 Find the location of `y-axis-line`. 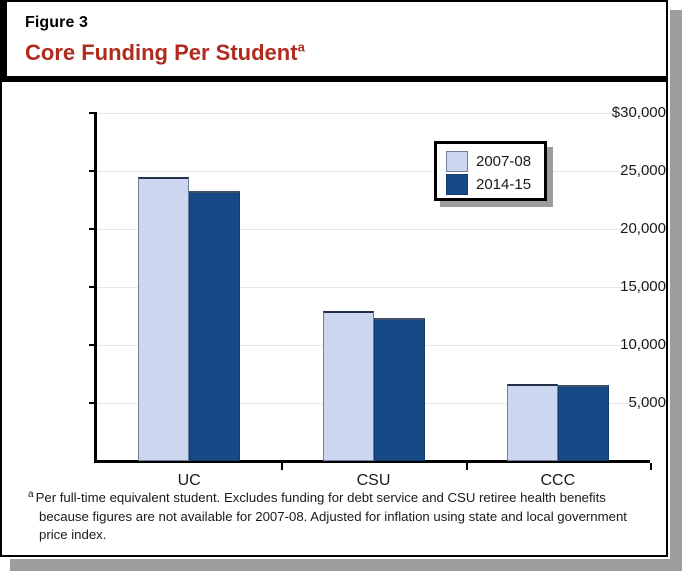

y-axis-line is located at coordinates (95, 287).